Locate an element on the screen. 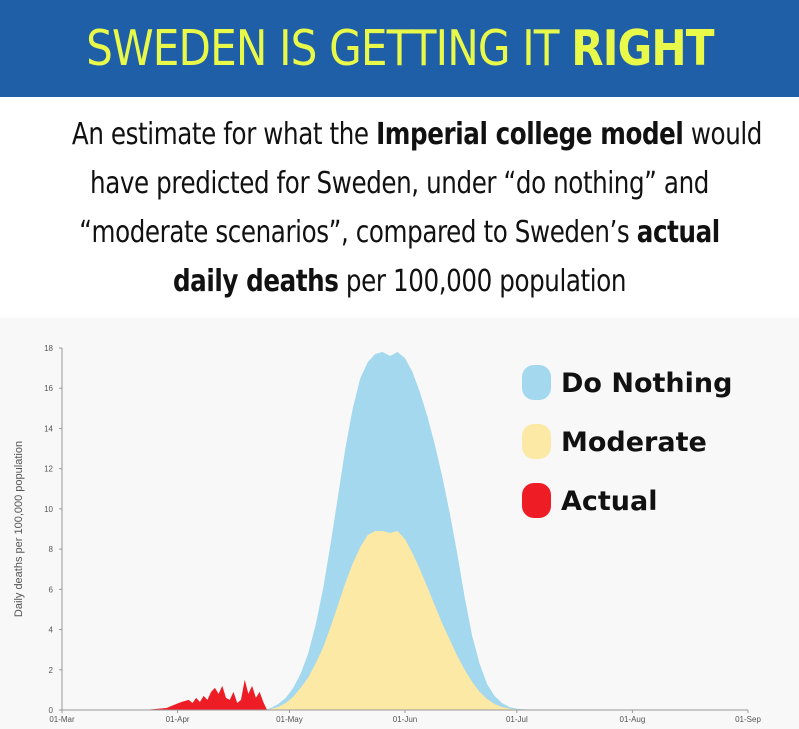  x-tick-label: 01-May is located at coordinates (289, 719).